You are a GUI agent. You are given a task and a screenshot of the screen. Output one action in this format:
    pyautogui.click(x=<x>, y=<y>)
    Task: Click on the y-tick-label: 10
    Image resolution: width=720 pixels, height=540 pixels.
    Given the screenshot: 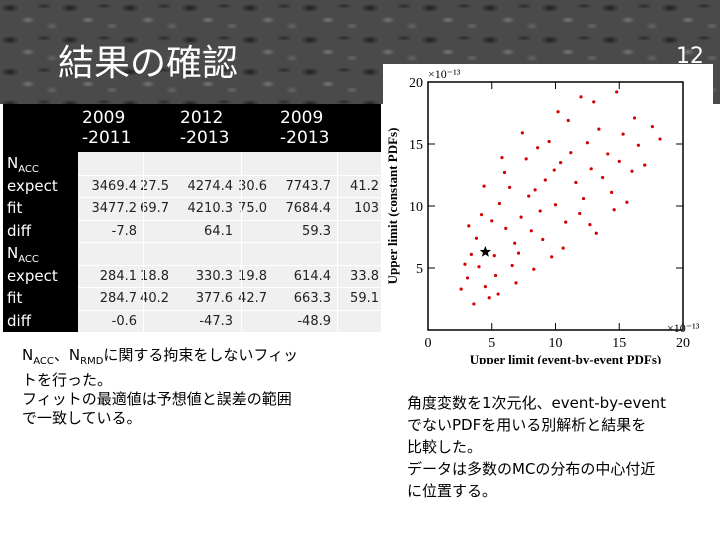 What is the action you would take?
    pyautogui.click(x=416, y=207)
    